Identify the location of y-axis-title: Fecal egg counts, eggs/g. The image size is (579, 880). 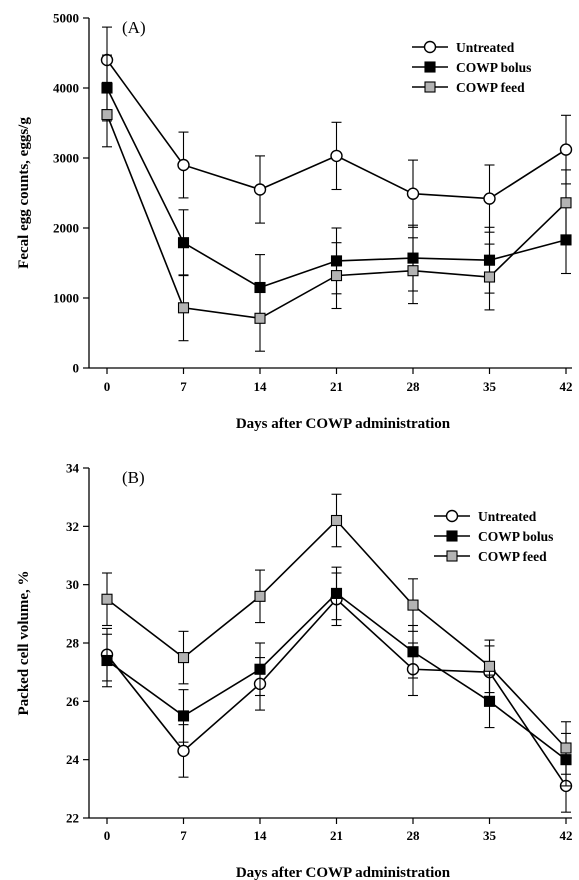
(24, 193).